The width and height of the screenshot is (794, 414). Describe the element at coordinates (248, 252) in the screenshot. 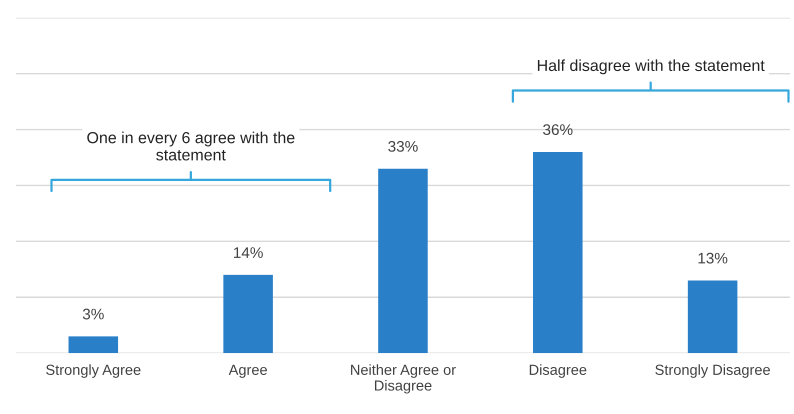

I see `data-label: 14%` at that location.